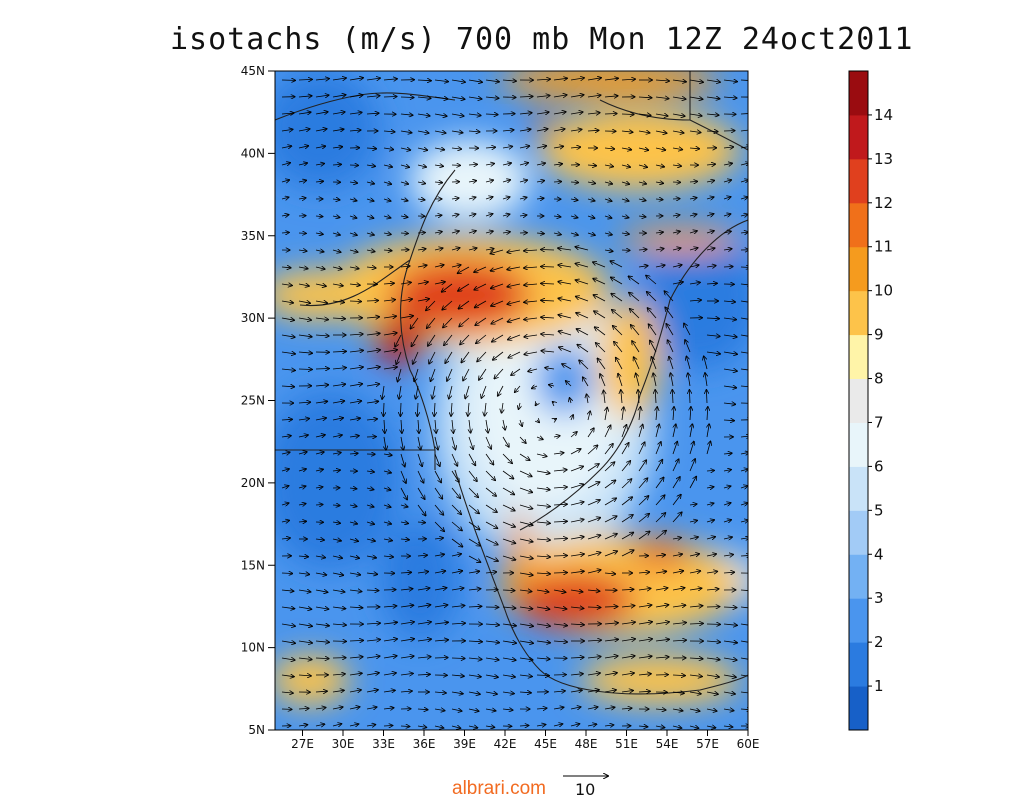  I want to click on lat-label: 25N, so click(253, 401).